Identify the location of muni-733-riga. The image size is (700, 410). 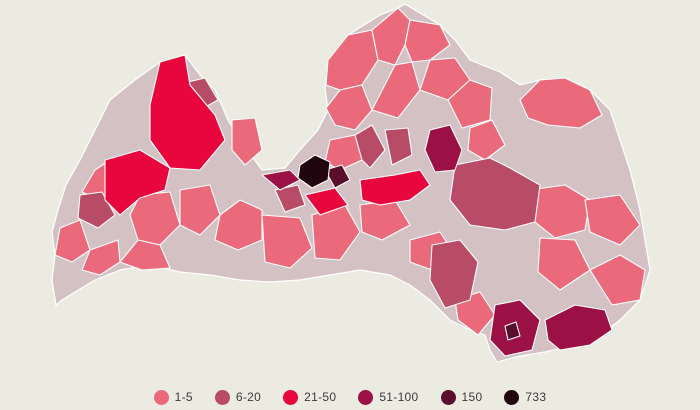
(314, 171).